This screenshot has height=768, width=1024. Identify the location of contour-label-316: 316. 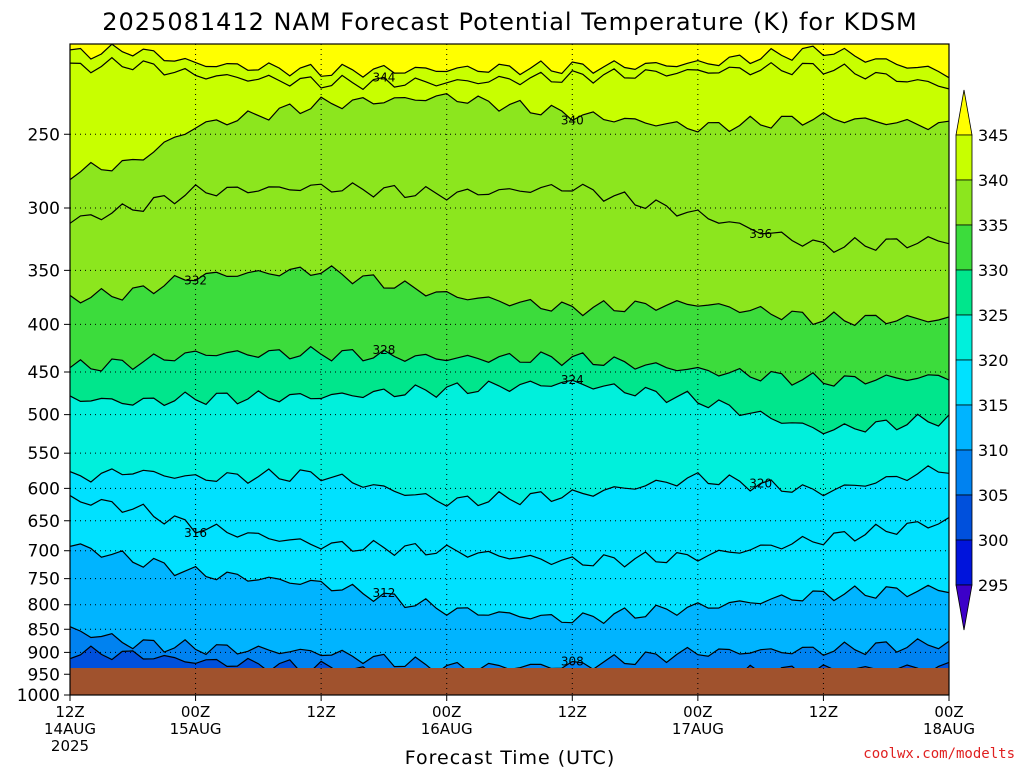
(195, 533).